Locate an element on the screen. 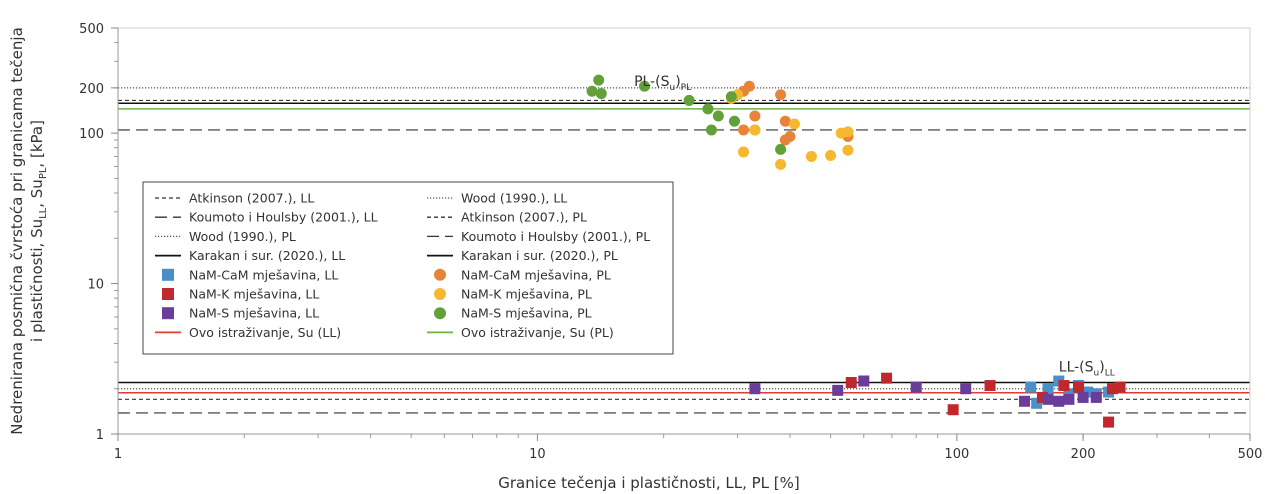  legend-label: NaM-K mješavina, PL is located at coordinates (526, 294).